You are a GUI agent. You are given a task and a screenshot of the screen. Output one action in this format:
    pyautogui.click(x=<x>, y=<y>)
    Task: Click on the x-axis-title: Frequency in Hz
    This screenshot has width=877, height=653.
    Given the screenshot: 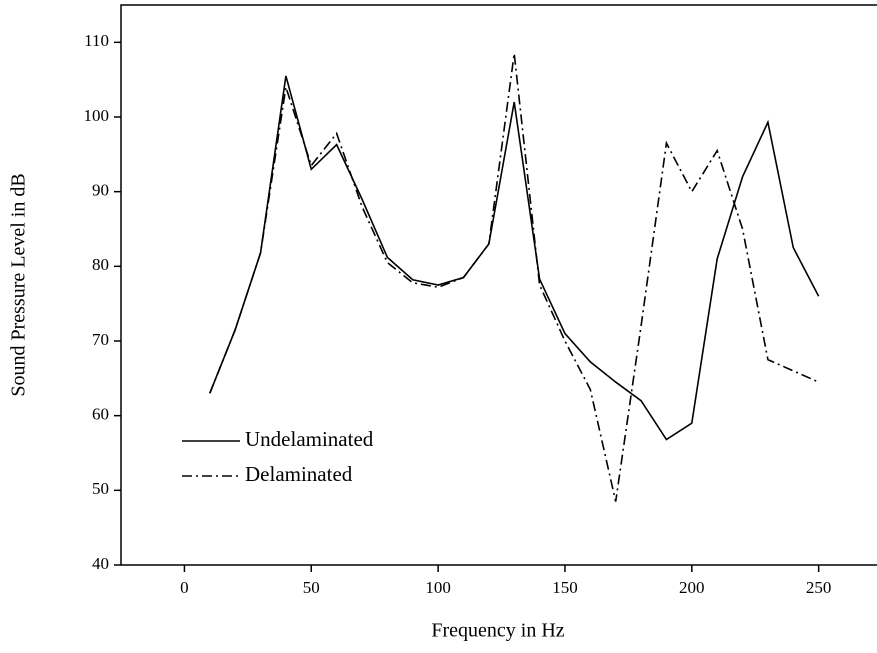 What is the action you would take?
    pyautogui.click(x=497, y=631)
    